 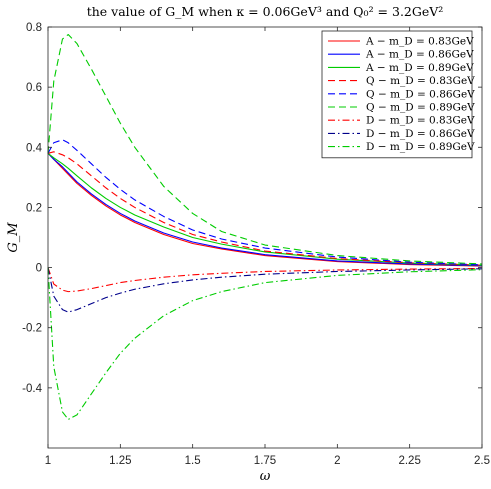 I want to click on x-tick-label: 1.25, so click(x=120, y=461).